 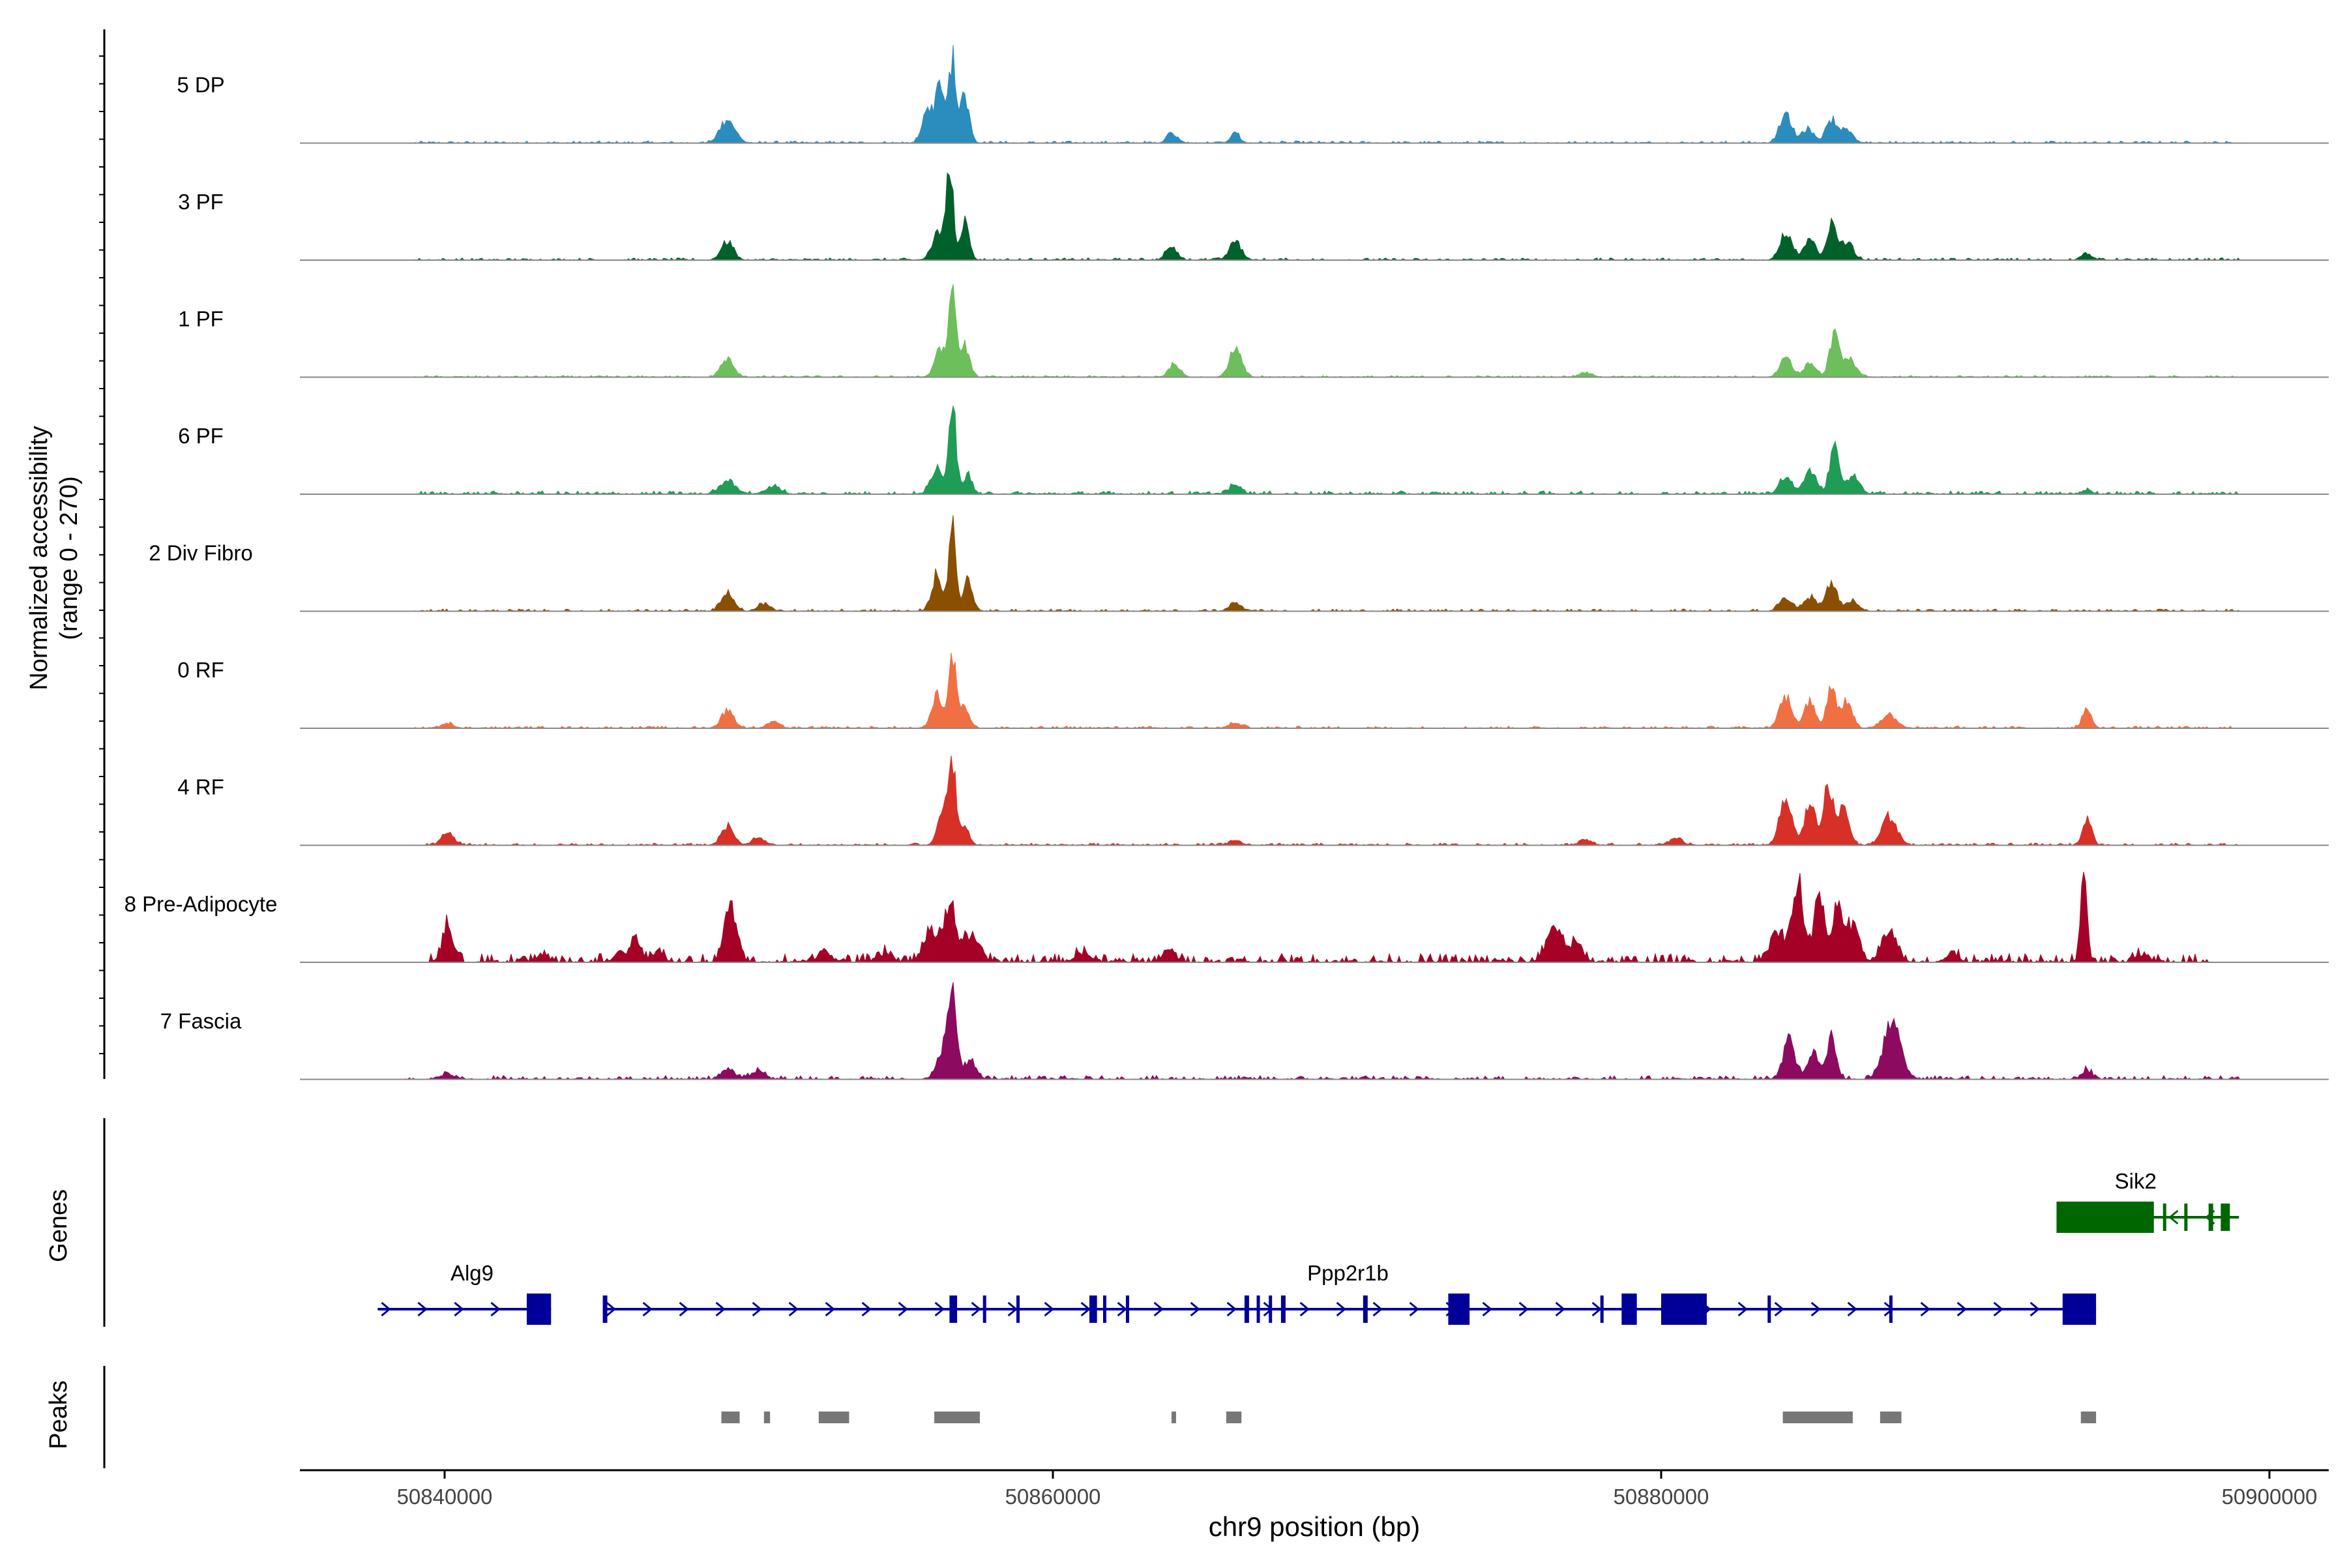 What do you see at coordinates (464, 1293) in the screenshot?
I see `gene-alg9: Alg9` at bounding box center [464, 1293].